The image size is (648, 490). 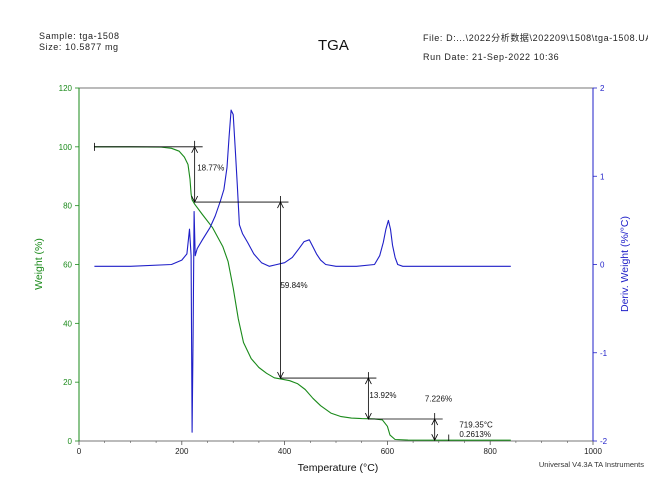 I want to click on x-tick-label: 400, so click(x=285, y=451).